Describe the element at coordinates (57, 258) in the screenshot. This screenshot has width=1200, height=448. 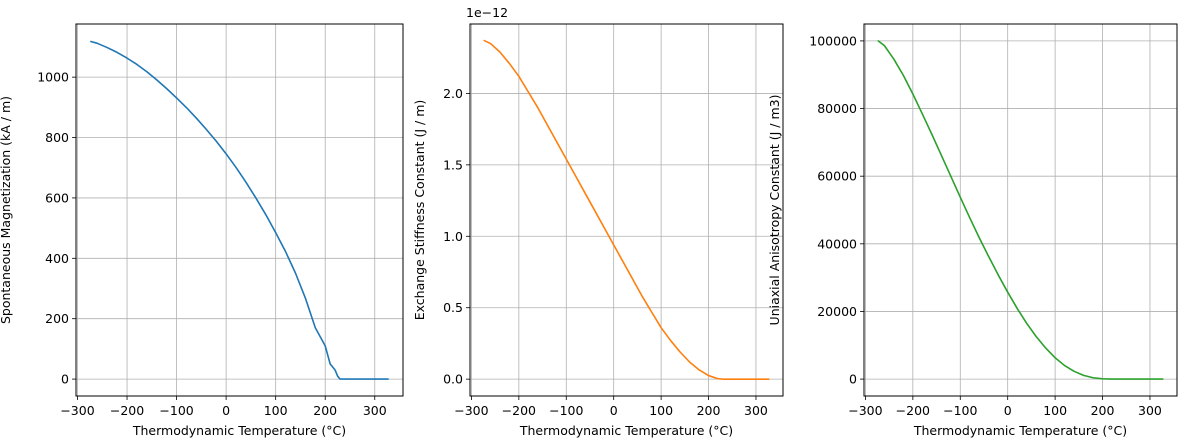
I see `y-tick-label: 400` at that location.